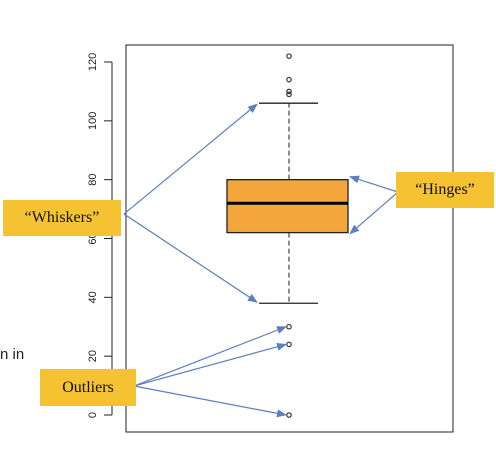 The height and width of the screenshot is (460, 496). I want to click on hinge-arrow-lower, so click(374, 213).